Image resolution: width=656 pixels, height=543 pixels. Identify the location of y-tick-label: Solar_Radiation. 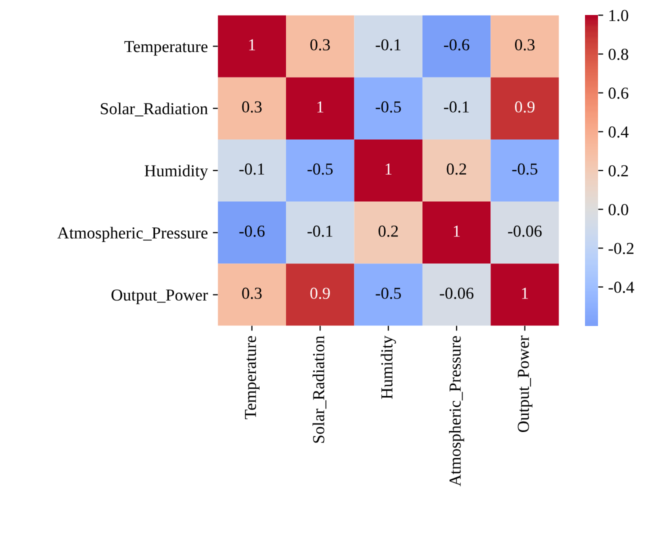
(154, 109).